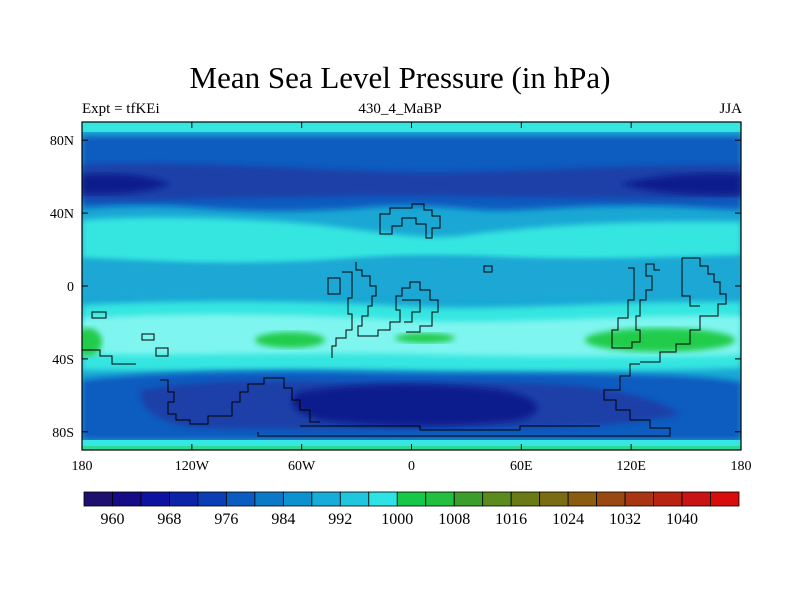  Describe the element at coordinates (683, 310) in the screenshot. I see `coast-australia` at that location.